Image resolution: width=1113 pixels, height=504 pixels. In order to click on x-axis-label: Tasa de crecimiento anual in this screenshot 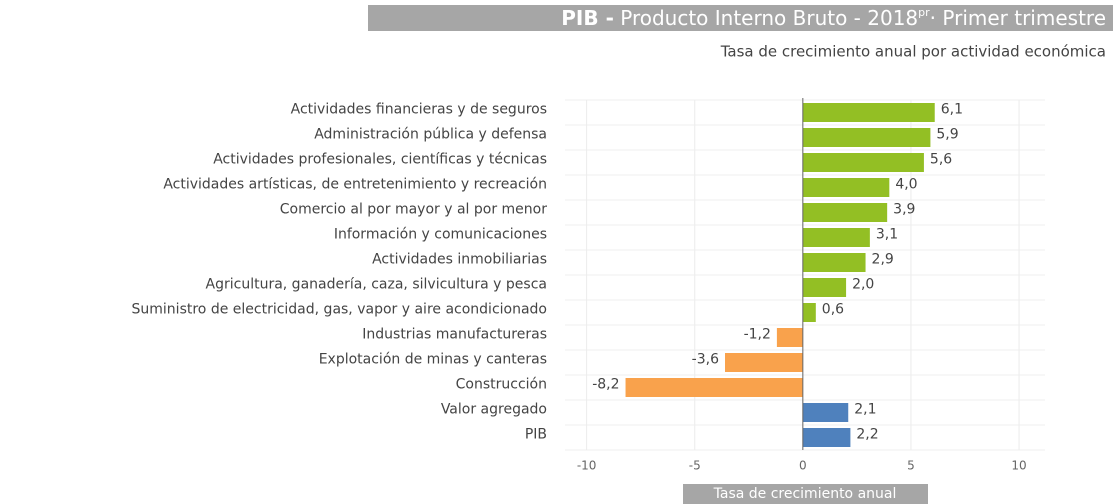, I will do `click(805, 494)`.